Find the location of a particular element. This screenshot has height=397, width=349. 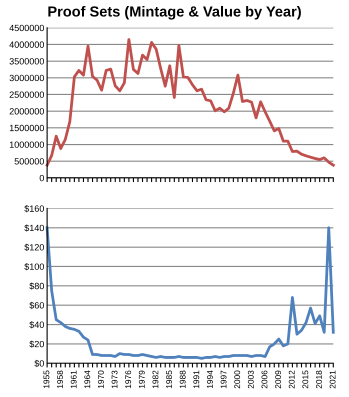

y-tick-label: 4000000 is located at coordinates (26, 44).